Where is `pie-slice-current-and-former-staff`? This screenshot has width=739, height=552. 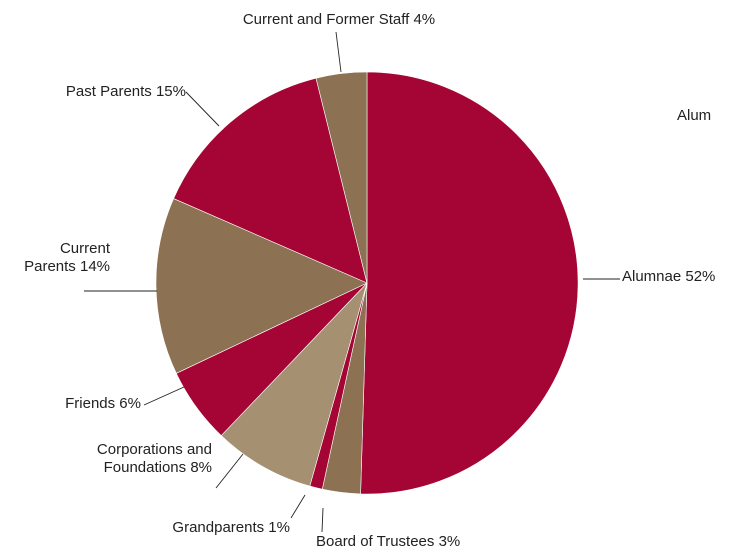
pie-slice-current-and-former-staff is located at coordinates (341, 177).